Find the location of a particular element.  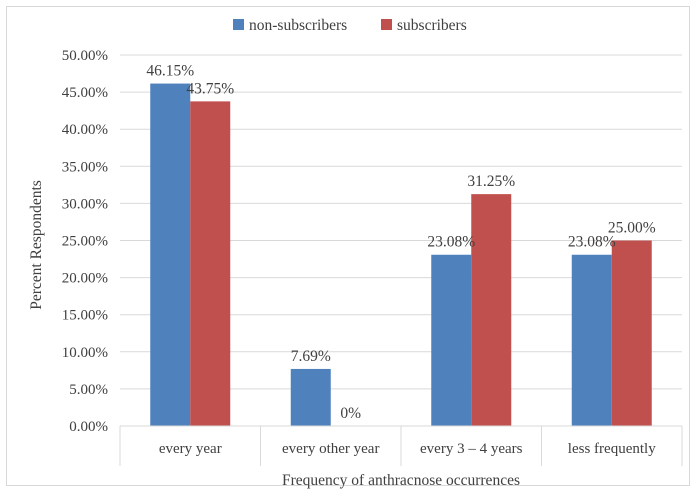

x-tick-label: every 3 – 4 years is located at coordinates (471, 449).